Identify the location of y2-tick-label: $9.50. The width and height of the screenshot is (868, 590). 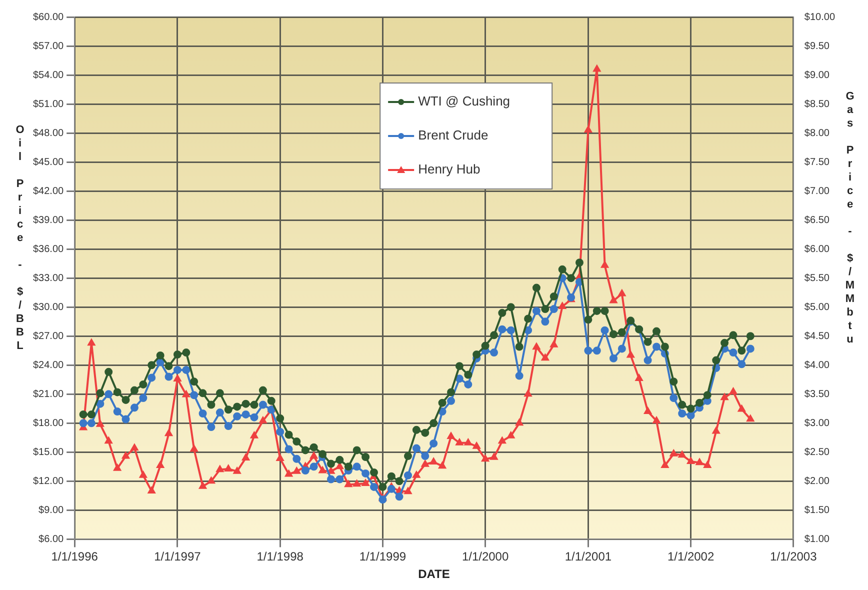
(817, 46).